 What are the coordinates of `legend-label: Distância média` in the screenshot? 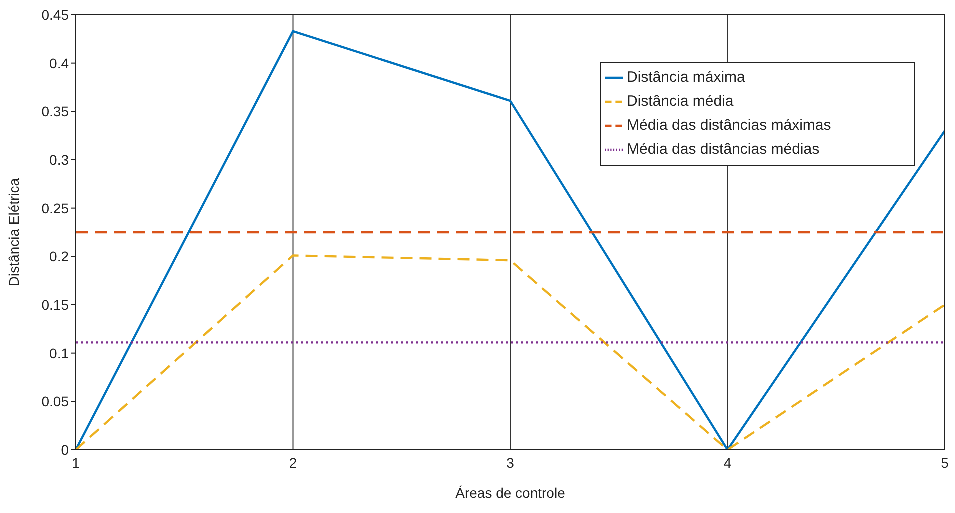 It's located at (680, 101).